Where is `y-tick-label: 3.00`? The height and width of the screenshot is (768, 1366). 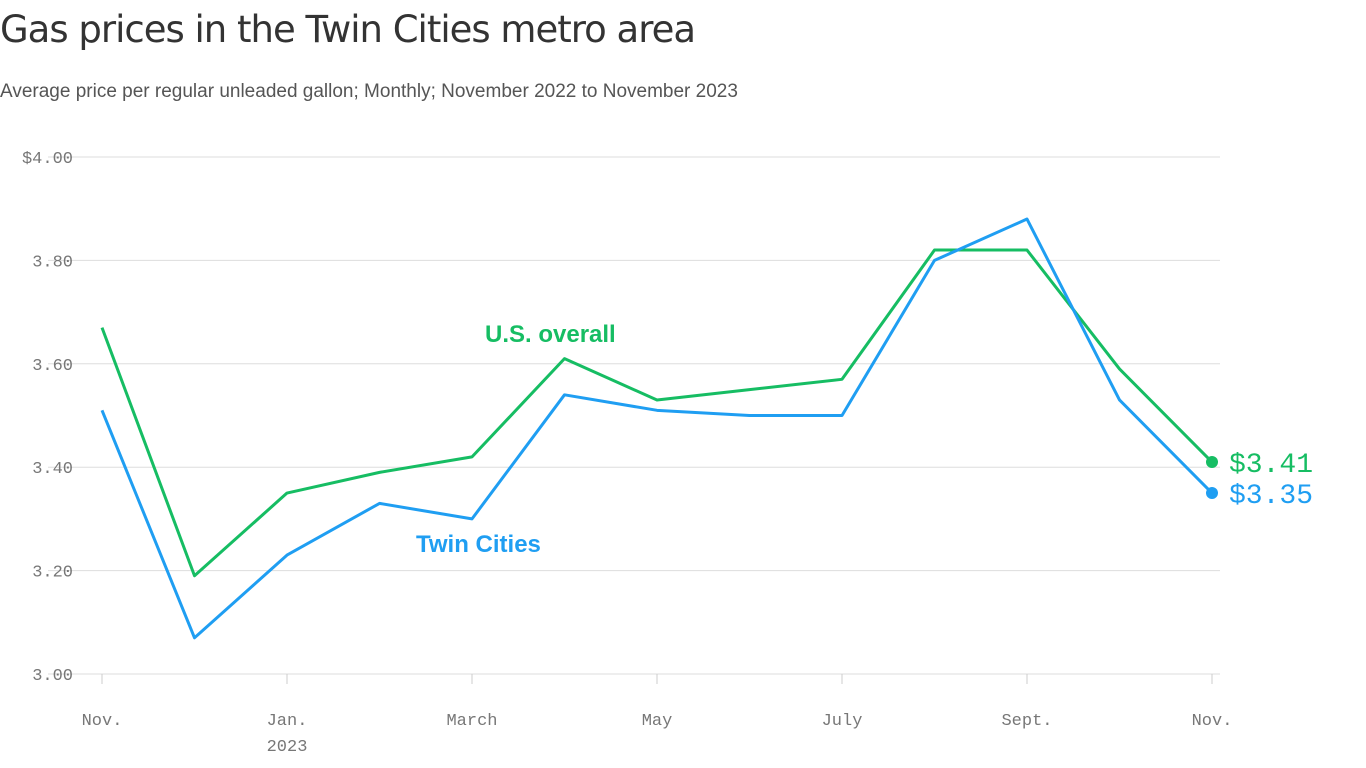 y-tick-label: 3.00 is located at coordinates (52, 676).